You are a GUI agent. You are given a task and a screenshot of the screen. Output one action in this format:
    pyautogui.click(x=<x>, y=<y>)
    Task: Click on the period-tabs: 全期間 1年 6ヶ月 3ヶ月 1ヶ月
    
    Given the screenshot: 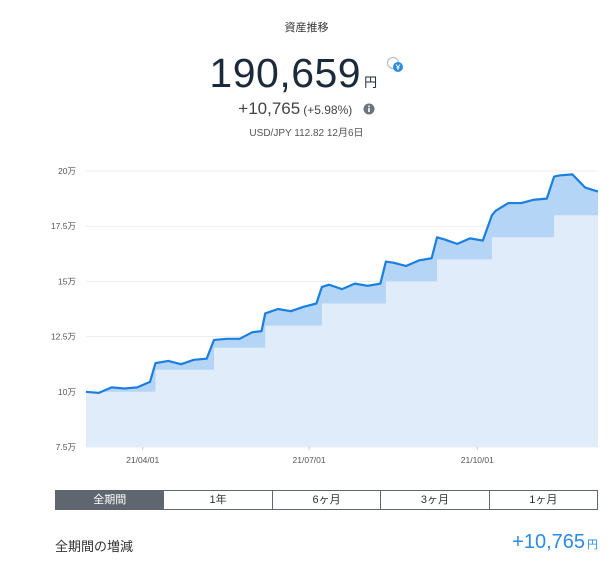 What is the action you would take?
    pyautogui.click(x=326, y=500)
    